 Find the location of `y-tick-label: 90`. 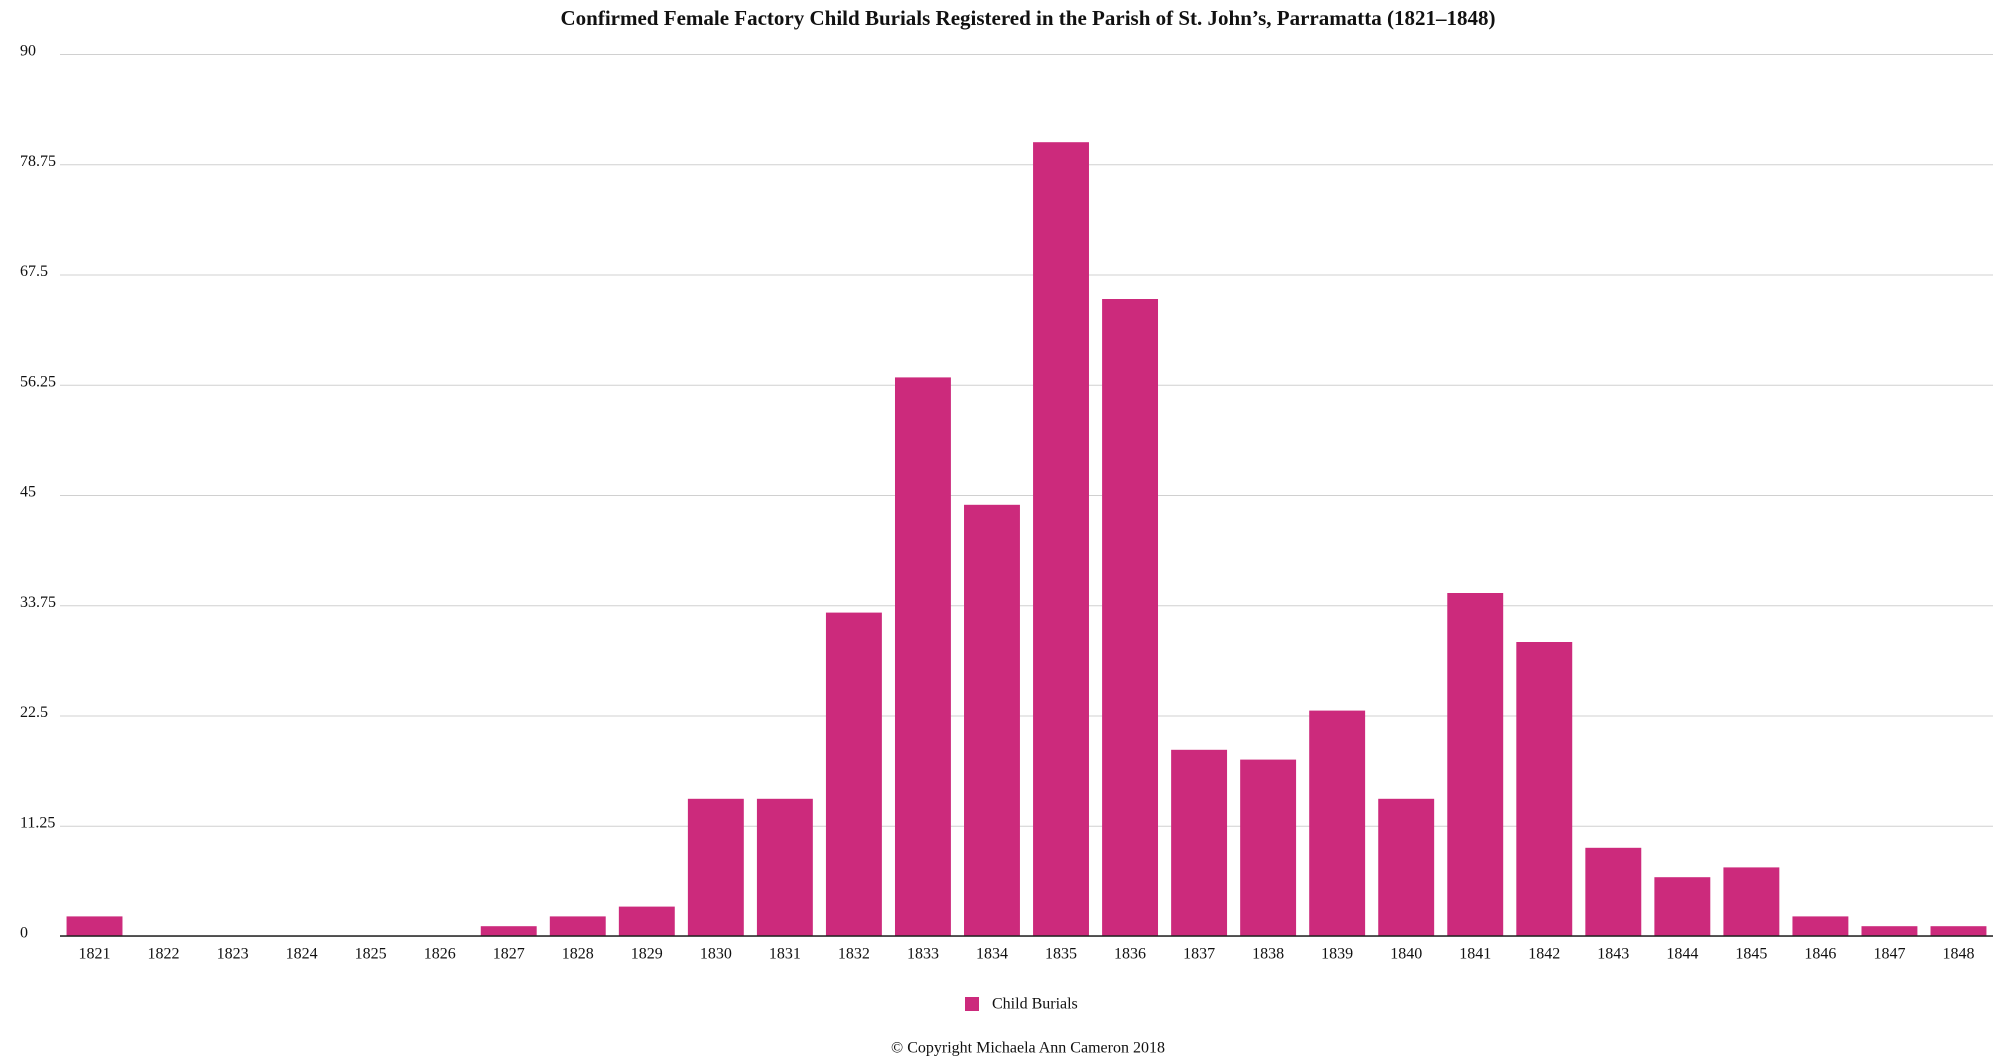

y-tick-label: 90 is located at coordinates (28, 51).